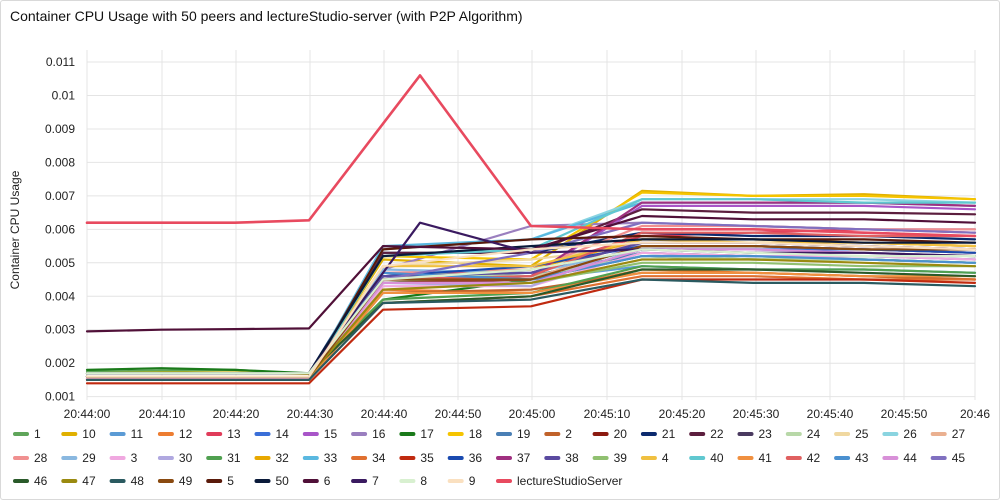  I want to click on legend-label: 47, so click(89, 481).